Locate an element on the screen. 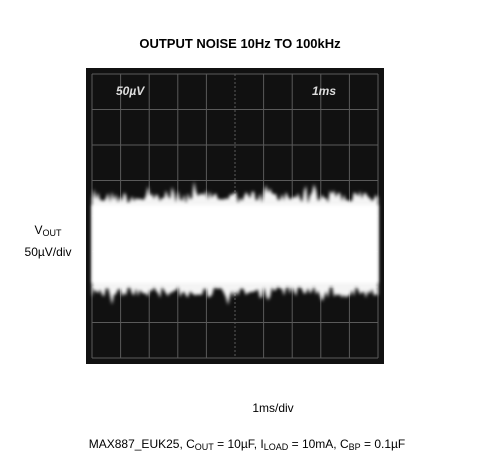 This screenshot has height=466, width=494. x-label: 1ms/div is located at coordinates (272, 408).